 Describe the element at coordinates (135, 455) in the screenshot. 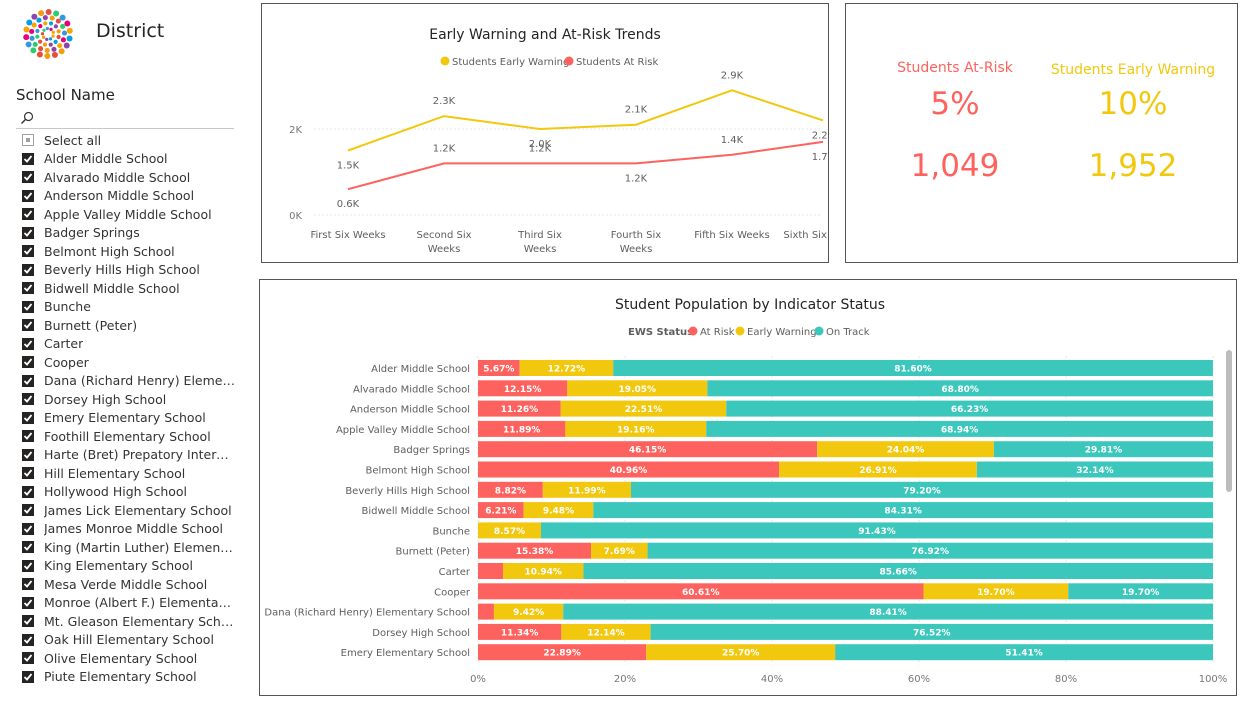

I see `slicer-item: Harte (Bret) Prepatory Interme` at that location.